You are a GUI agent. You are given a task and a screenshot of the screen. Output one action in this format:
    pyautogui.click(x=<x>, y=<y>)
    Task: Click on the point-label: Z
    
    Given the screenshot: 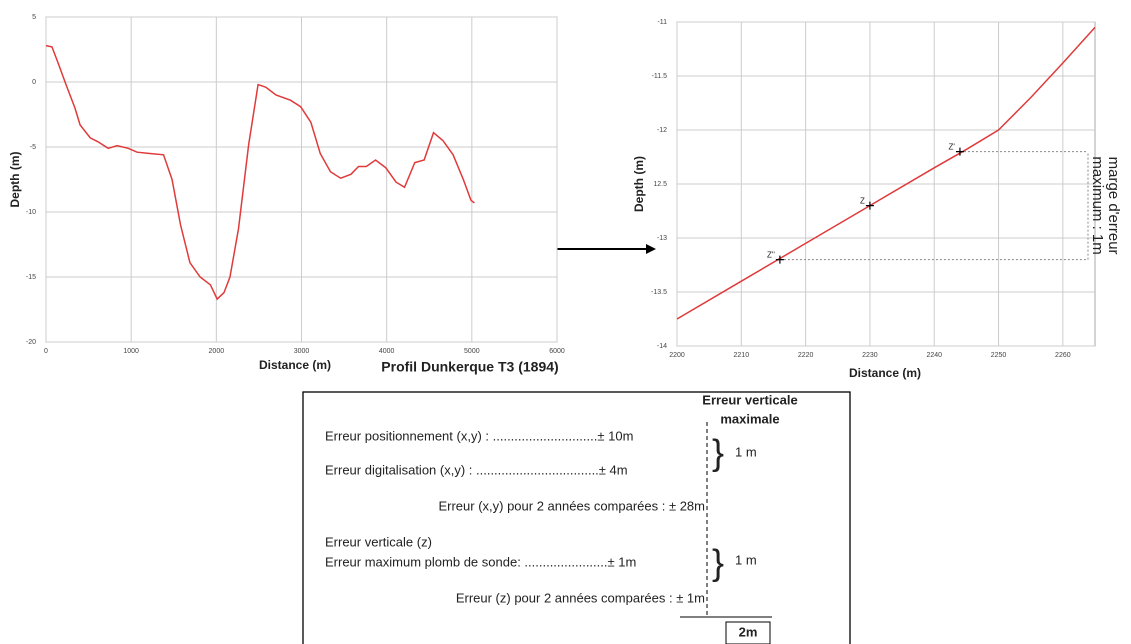 What is the action you would take?
    pyautogui.click(x=862, y=201)
    